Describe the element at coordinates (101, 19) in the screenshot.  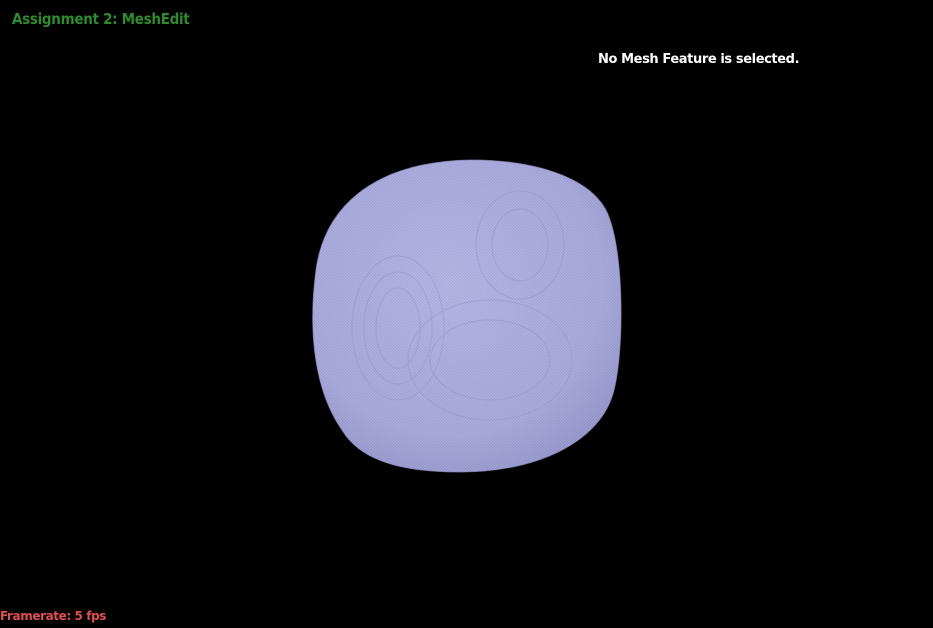
I see `app-title: Assignment 2: MeshEdit` at that location.